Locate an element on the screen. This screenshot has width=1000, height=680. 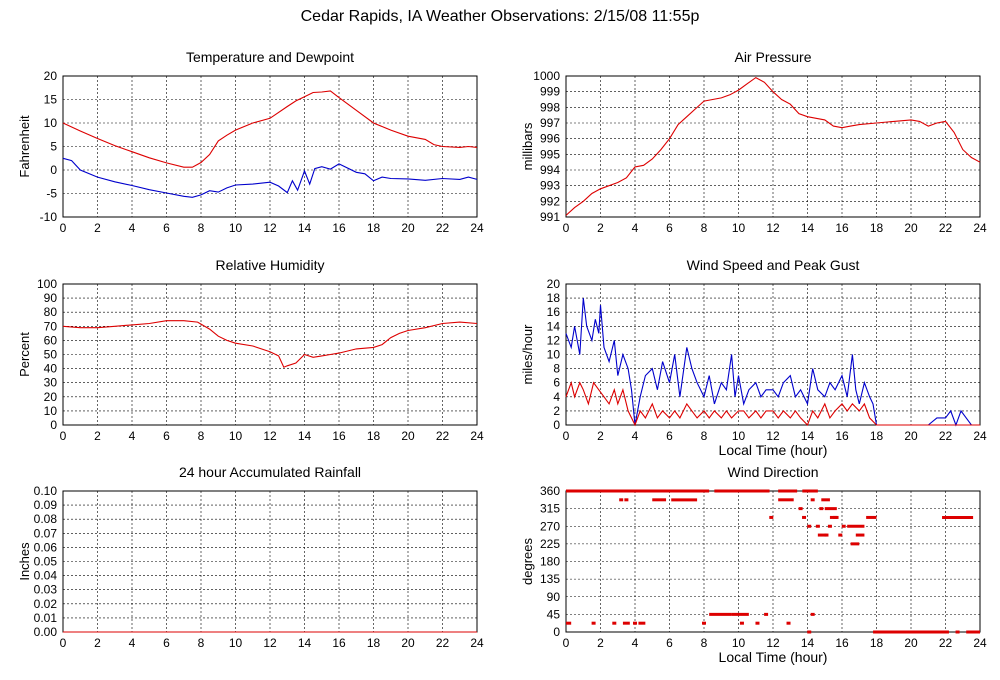
y-tick-label: 0.07 is located at coordinates (46, 533).